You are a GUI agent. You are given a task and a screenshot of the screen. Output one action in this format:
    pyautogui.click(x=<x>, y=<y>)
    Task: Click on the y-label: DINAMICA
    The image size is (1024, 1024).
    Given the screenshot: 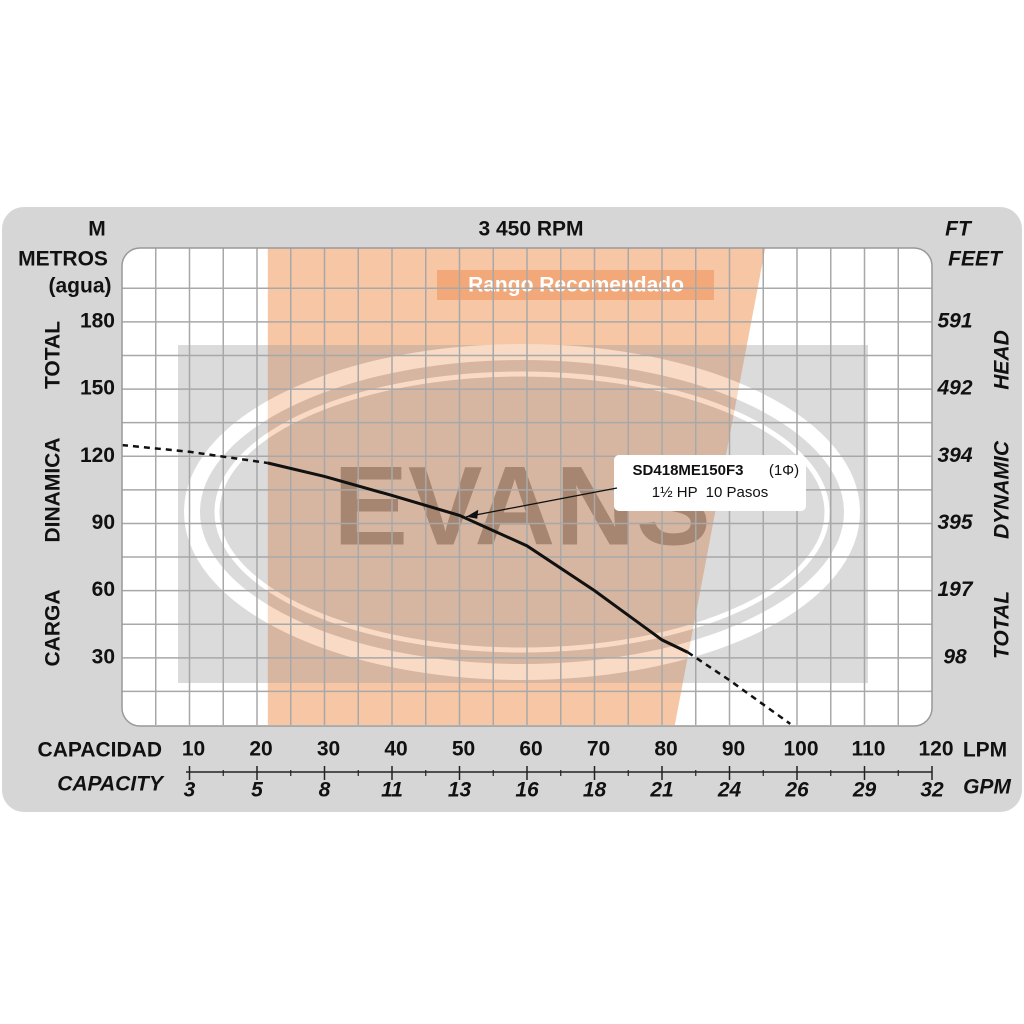 What is the action you would take?
    pyautogui.click(x=53, y=490)
    